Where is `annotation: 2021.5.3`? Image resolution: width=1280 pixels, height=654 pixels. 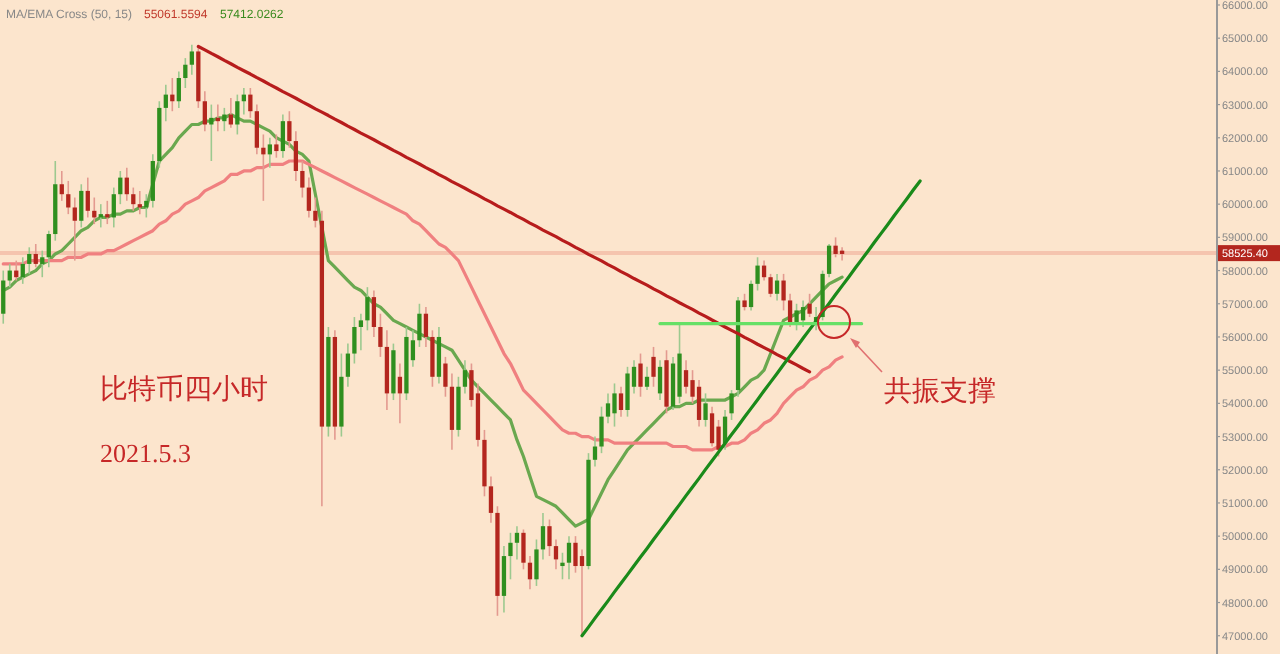 annotation: 2021.5.3 is located at coordinates (145, 453).